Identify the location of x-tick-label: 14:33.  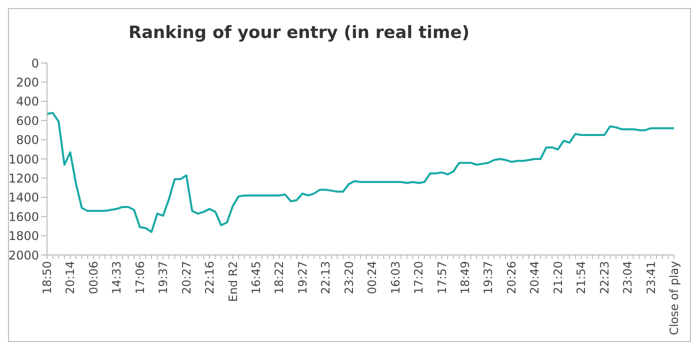
(117, 277).